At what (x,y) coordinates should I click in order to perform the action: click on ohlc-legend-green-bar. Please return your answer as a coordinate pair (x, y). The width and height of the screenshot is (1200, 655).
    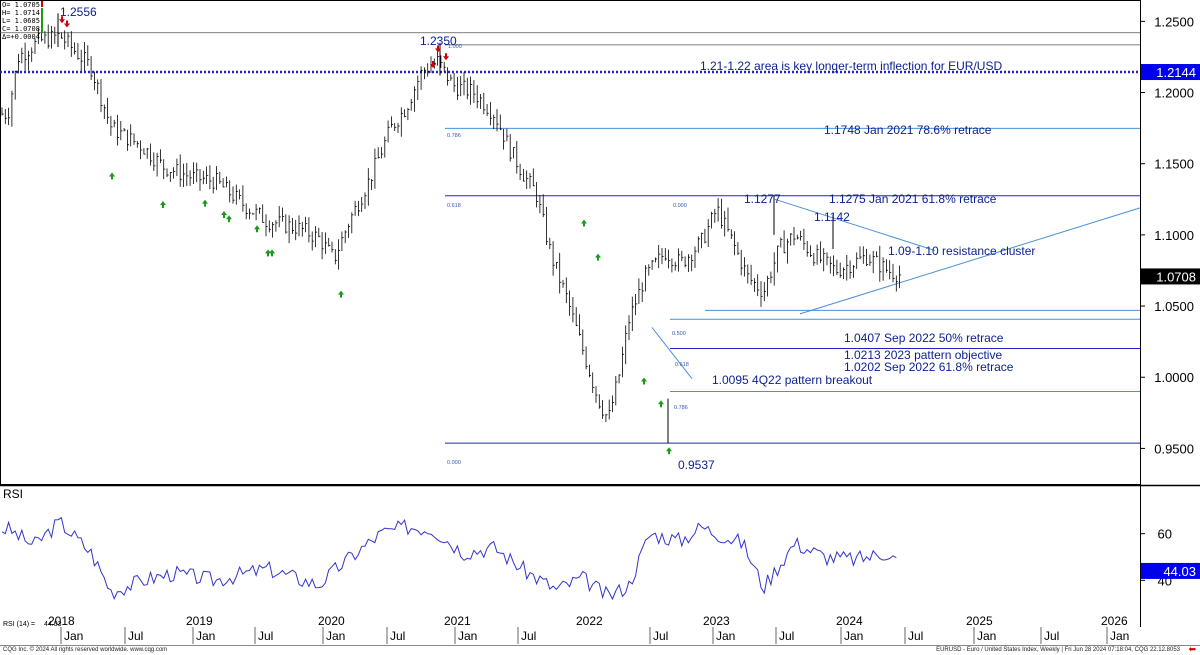
    Looking at the image, I should click on (42, 20).